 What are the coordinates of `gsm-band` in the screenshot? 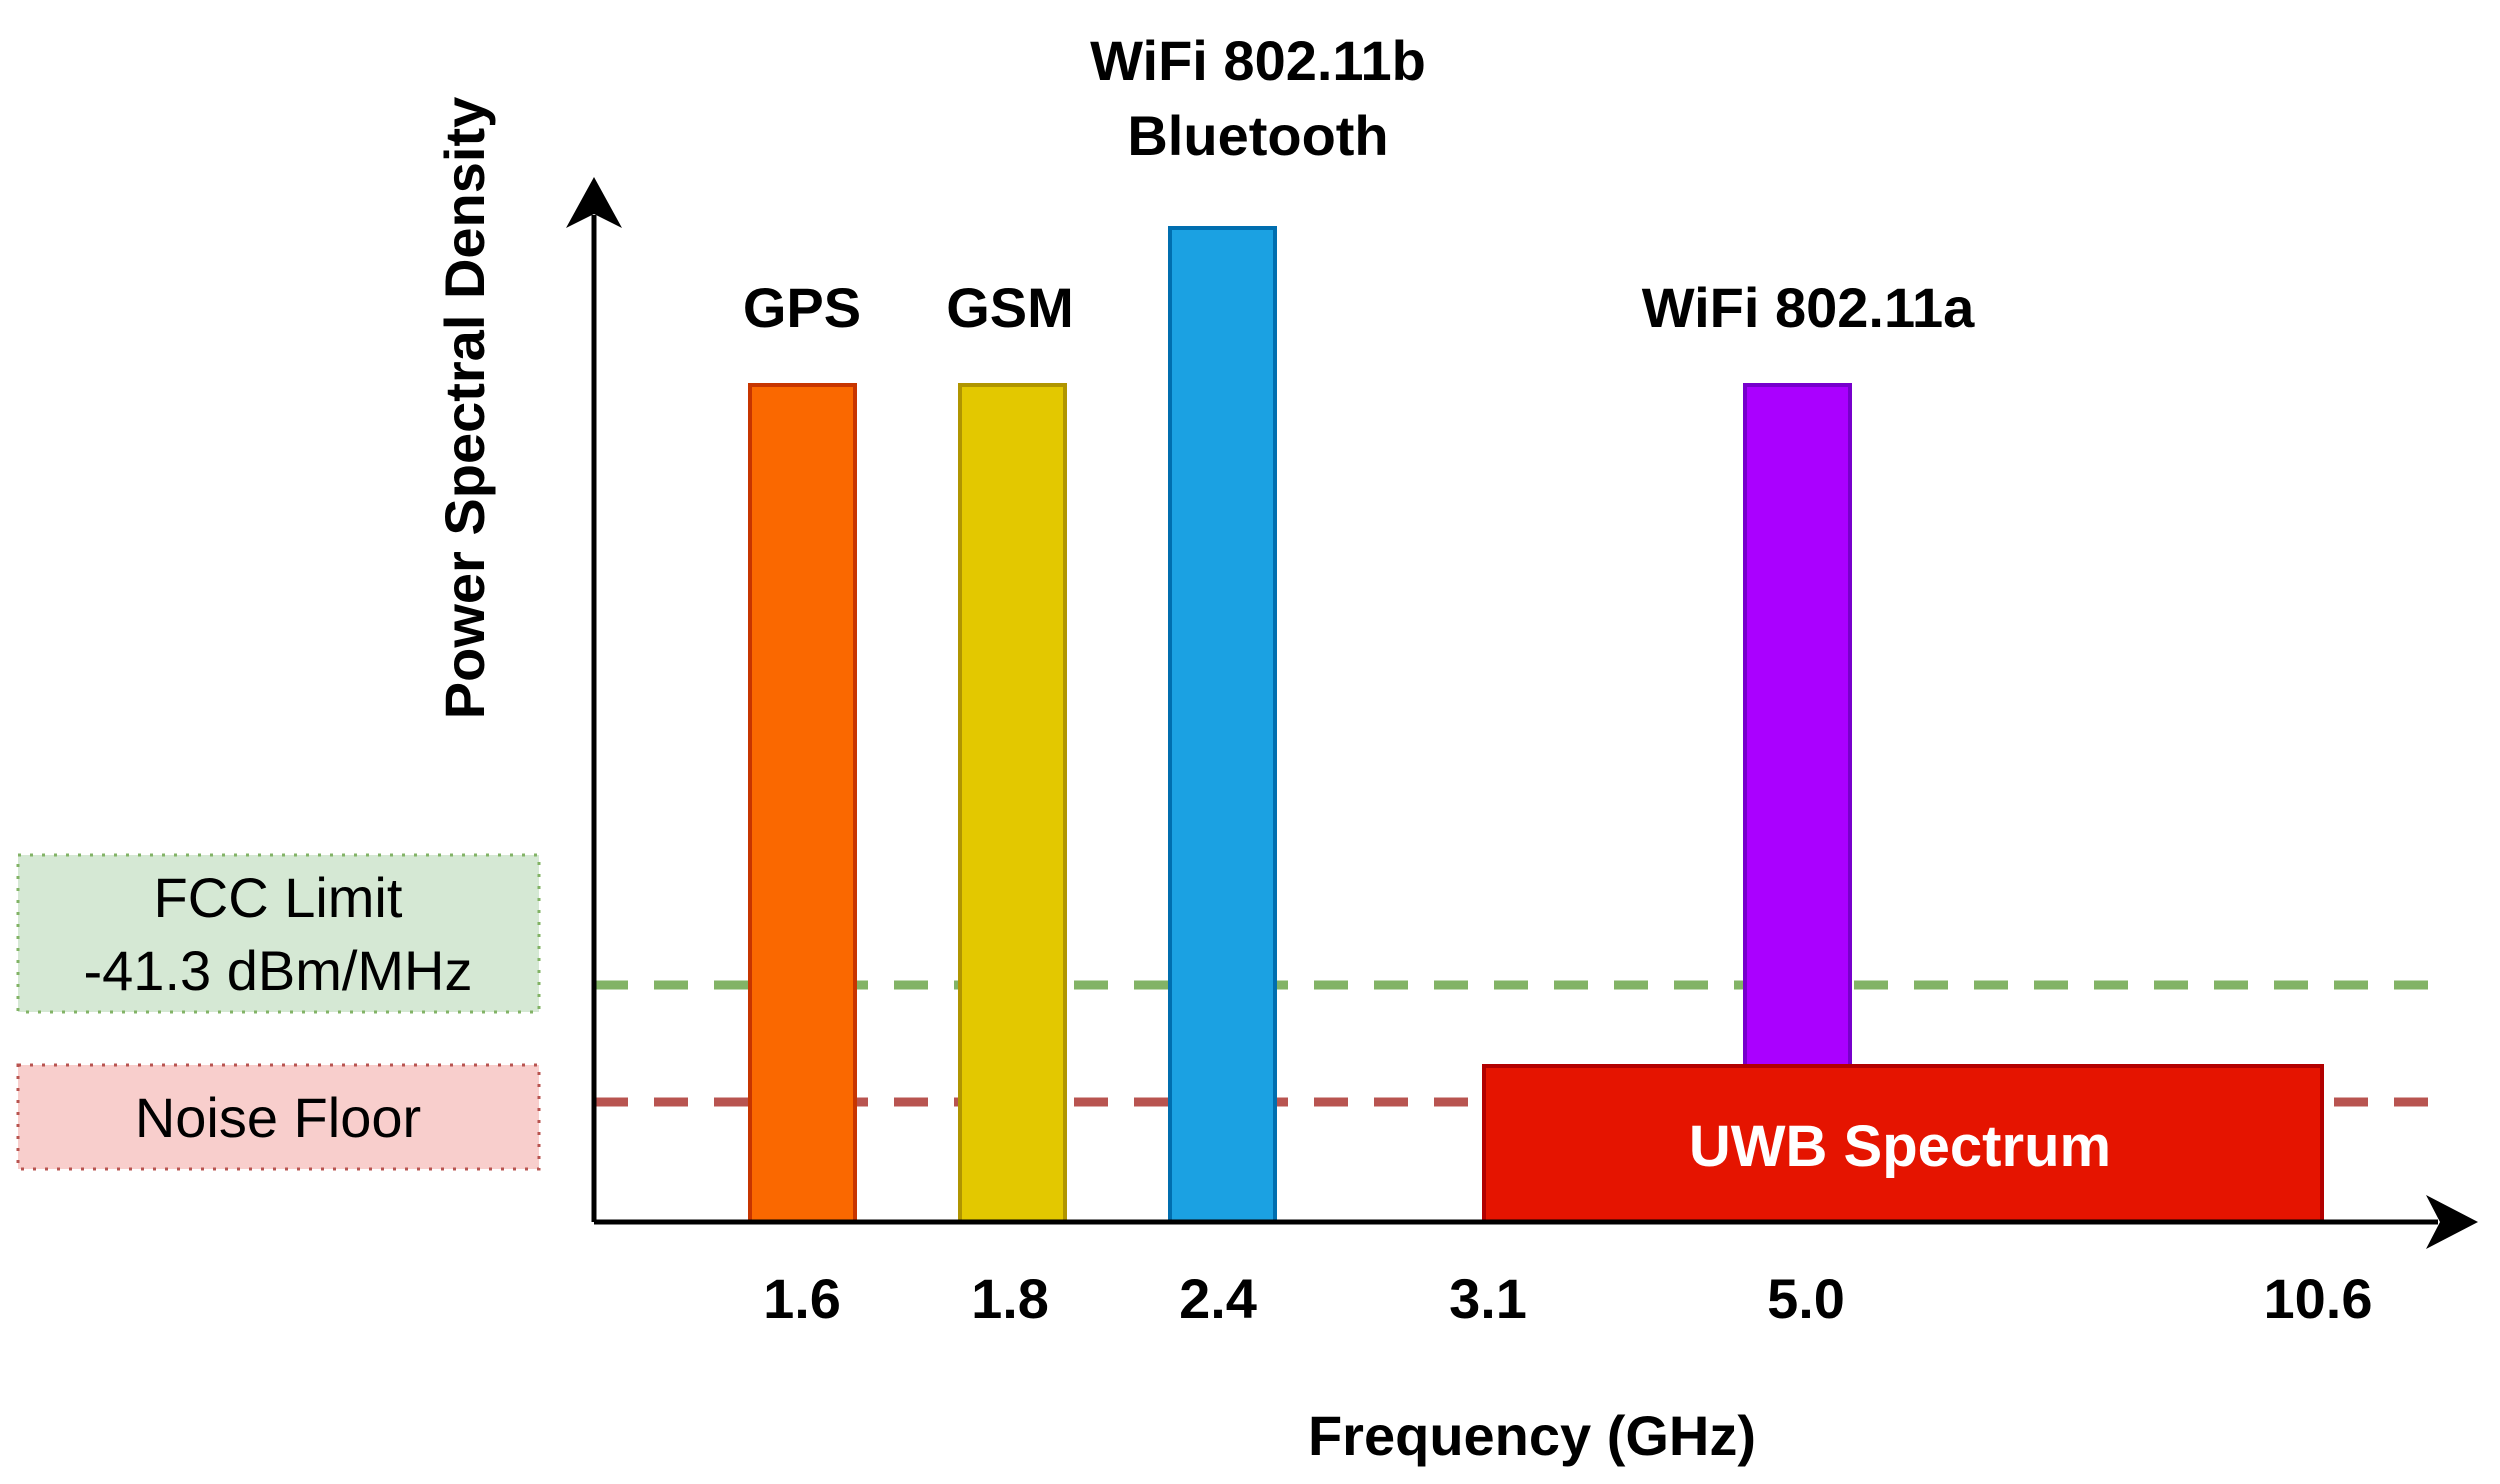 It's located at (1012, 803).